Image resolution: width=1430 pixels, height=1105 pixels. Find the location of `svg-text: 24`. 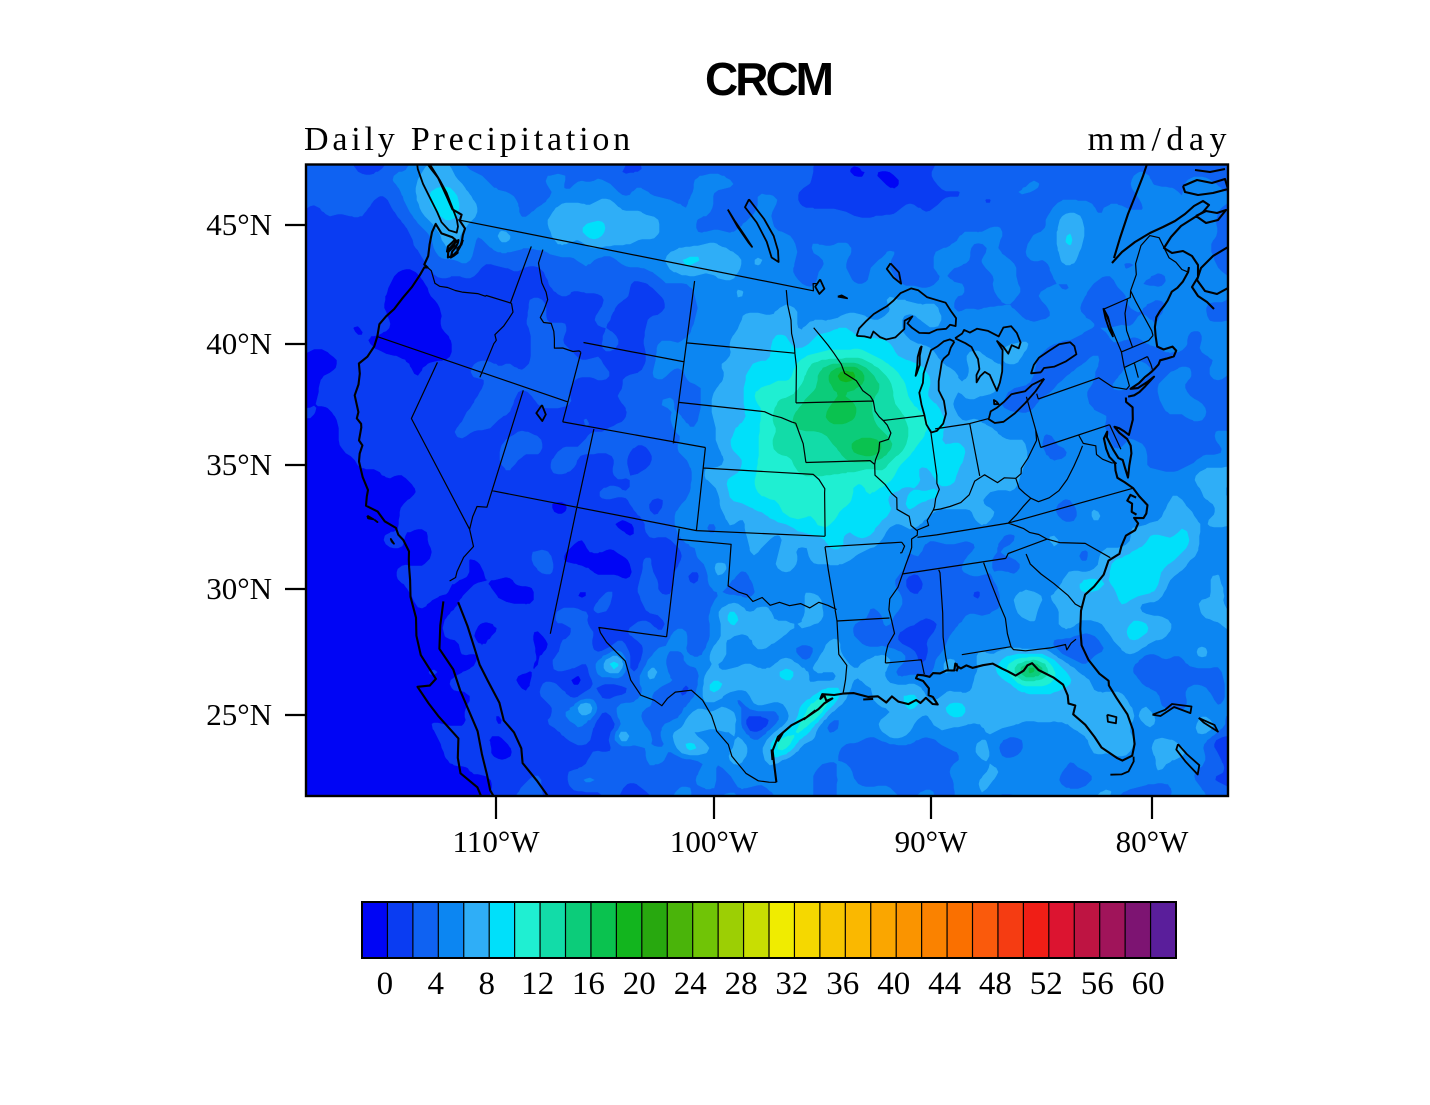

svg-text: 24 is located at coordinates (690, 984).